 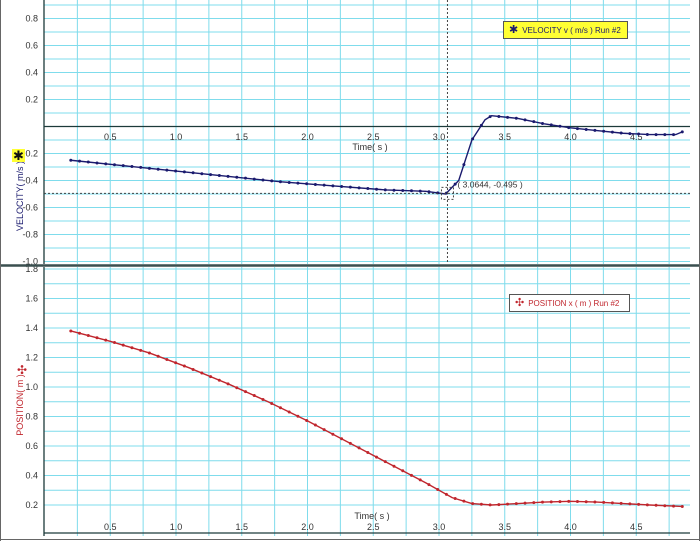 What do you see at coordinates (565, 30) in the screenshot?
I see `velocity-legend: ✱ VELOCITY v ( m/s ) Run #2` at bounding box center [565, 30].